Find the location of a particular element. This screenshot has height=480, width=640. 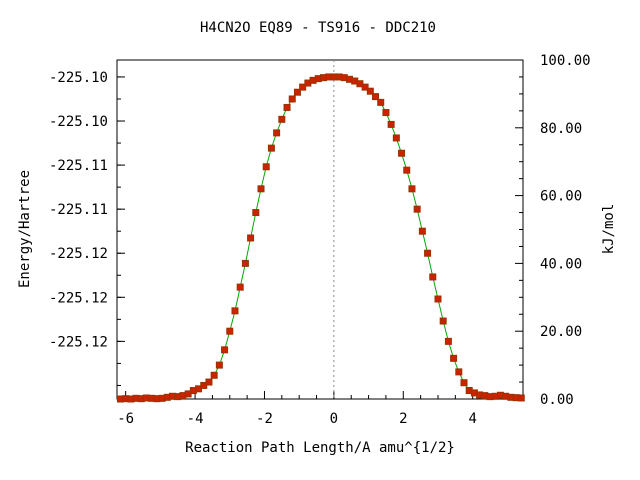

x-tick-label: -4 is located at coordinates (195, 419).